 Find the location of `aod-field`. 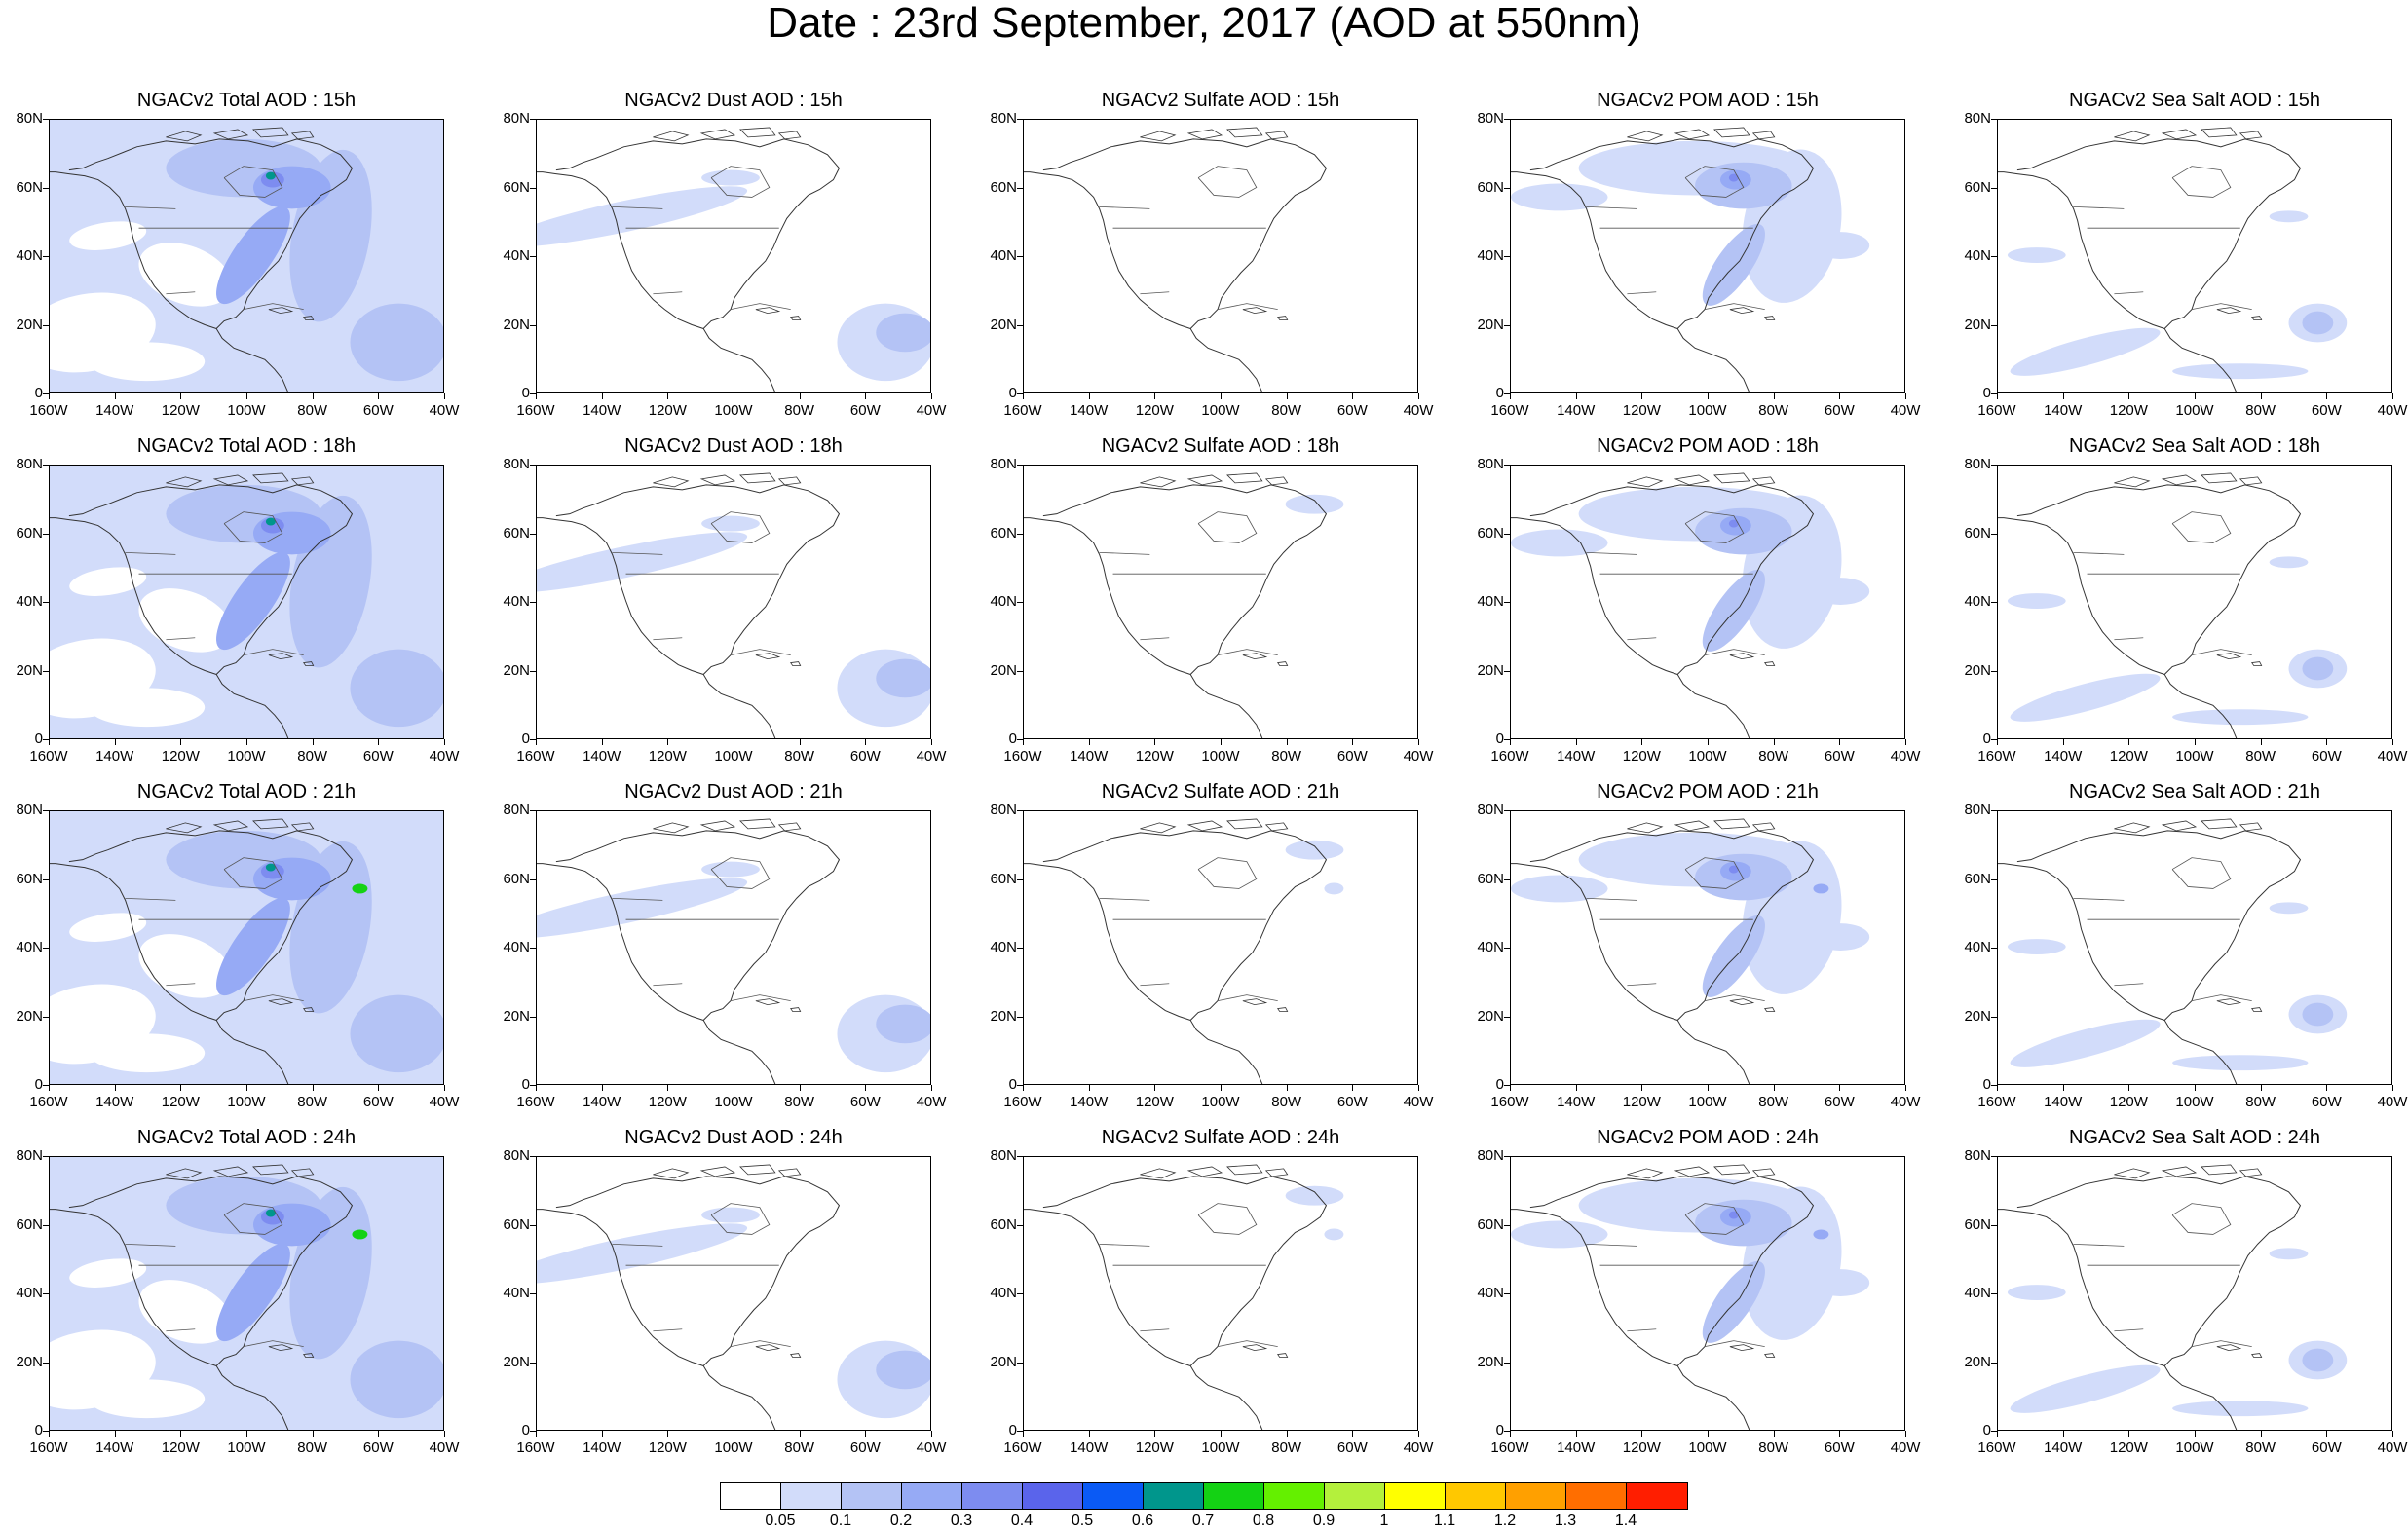

aod-field is located at coordinates (733, 622).